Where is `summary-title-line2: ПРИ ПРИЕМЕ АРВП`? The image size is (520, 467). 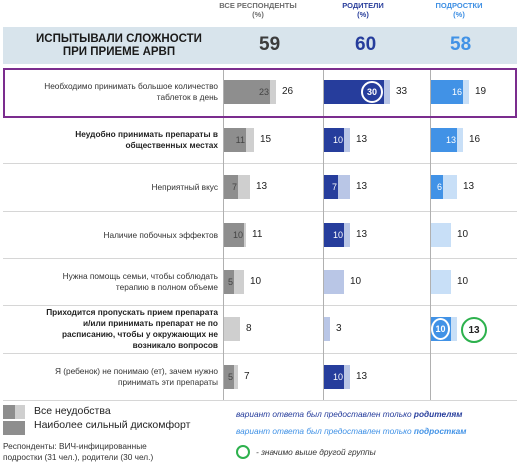 summary-title-line2: ПРИ ПРИЕМЕ АРВП is located at coordinates (119, 52).